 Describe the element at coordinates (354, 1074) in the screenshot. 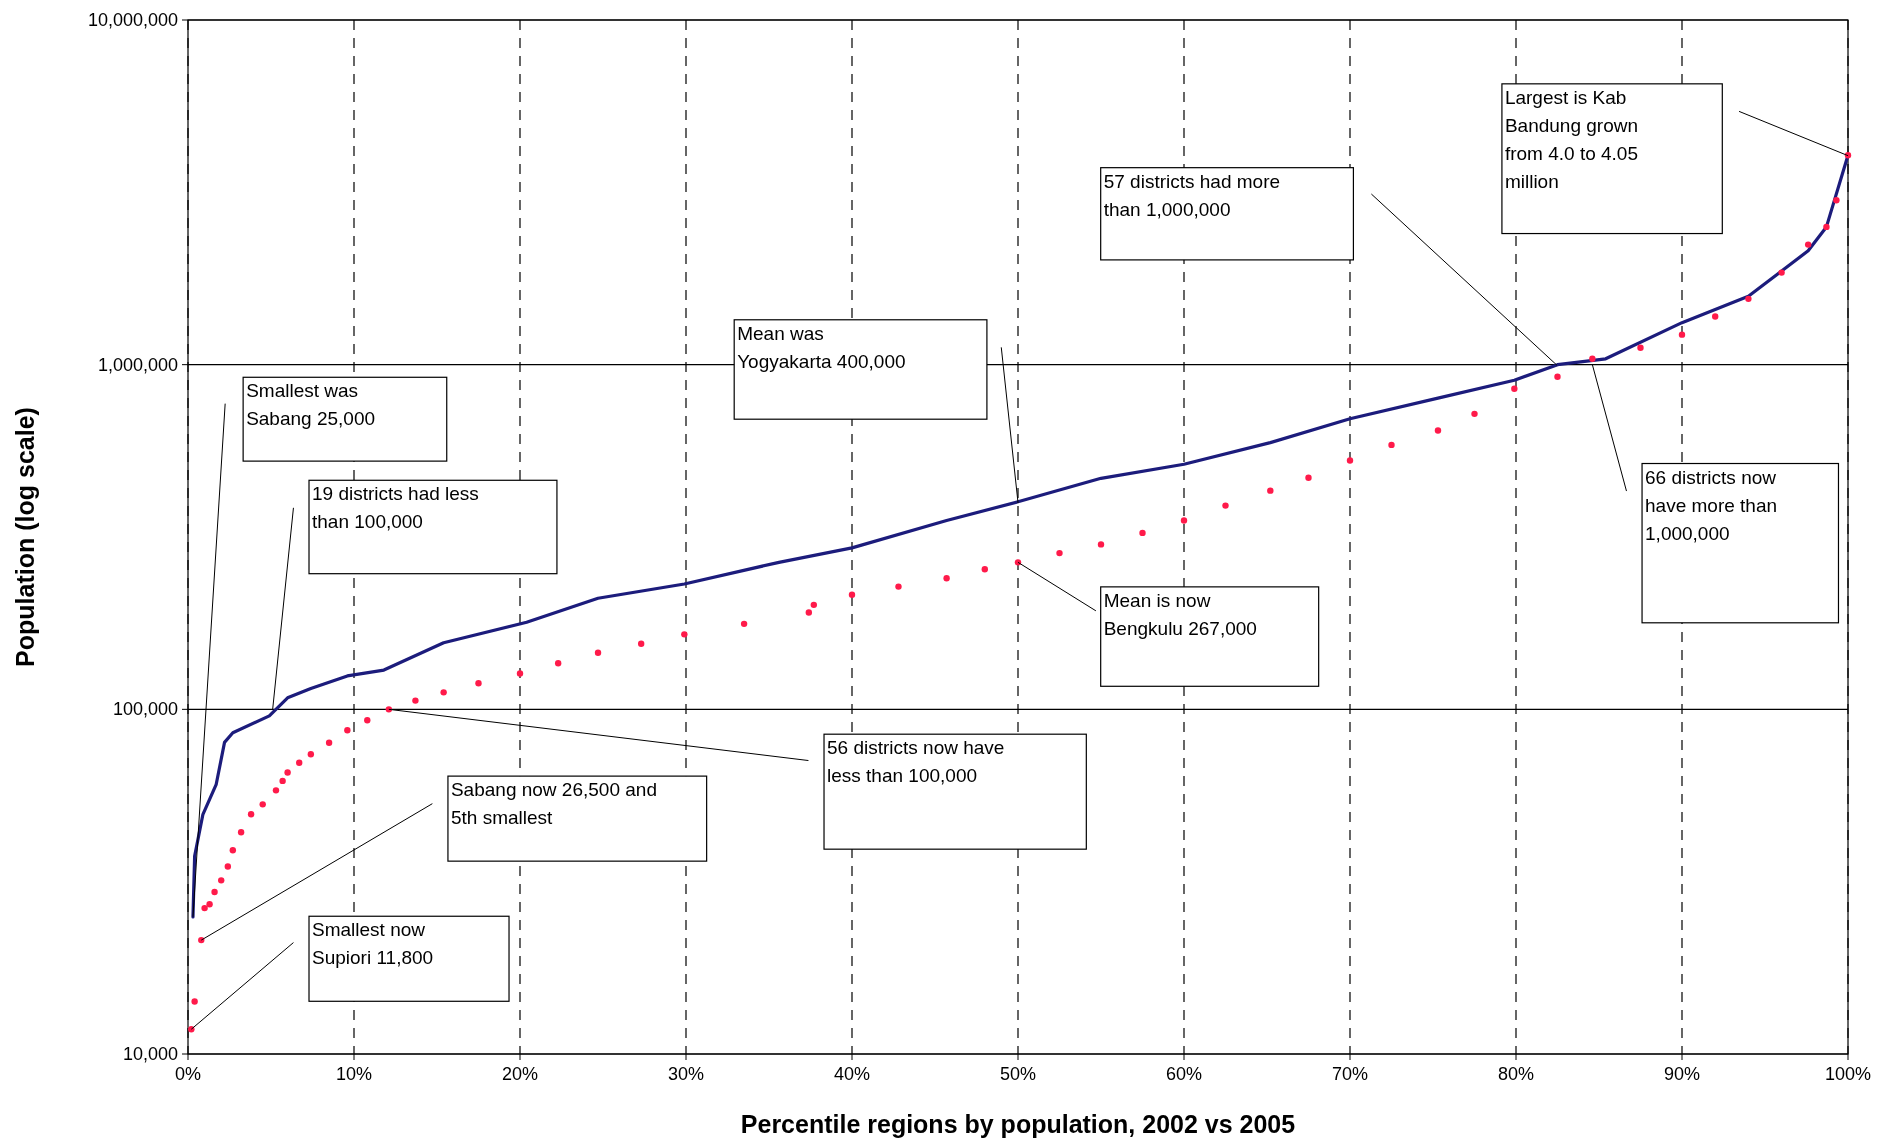

I see `x-tick-label: 10%` at that location.